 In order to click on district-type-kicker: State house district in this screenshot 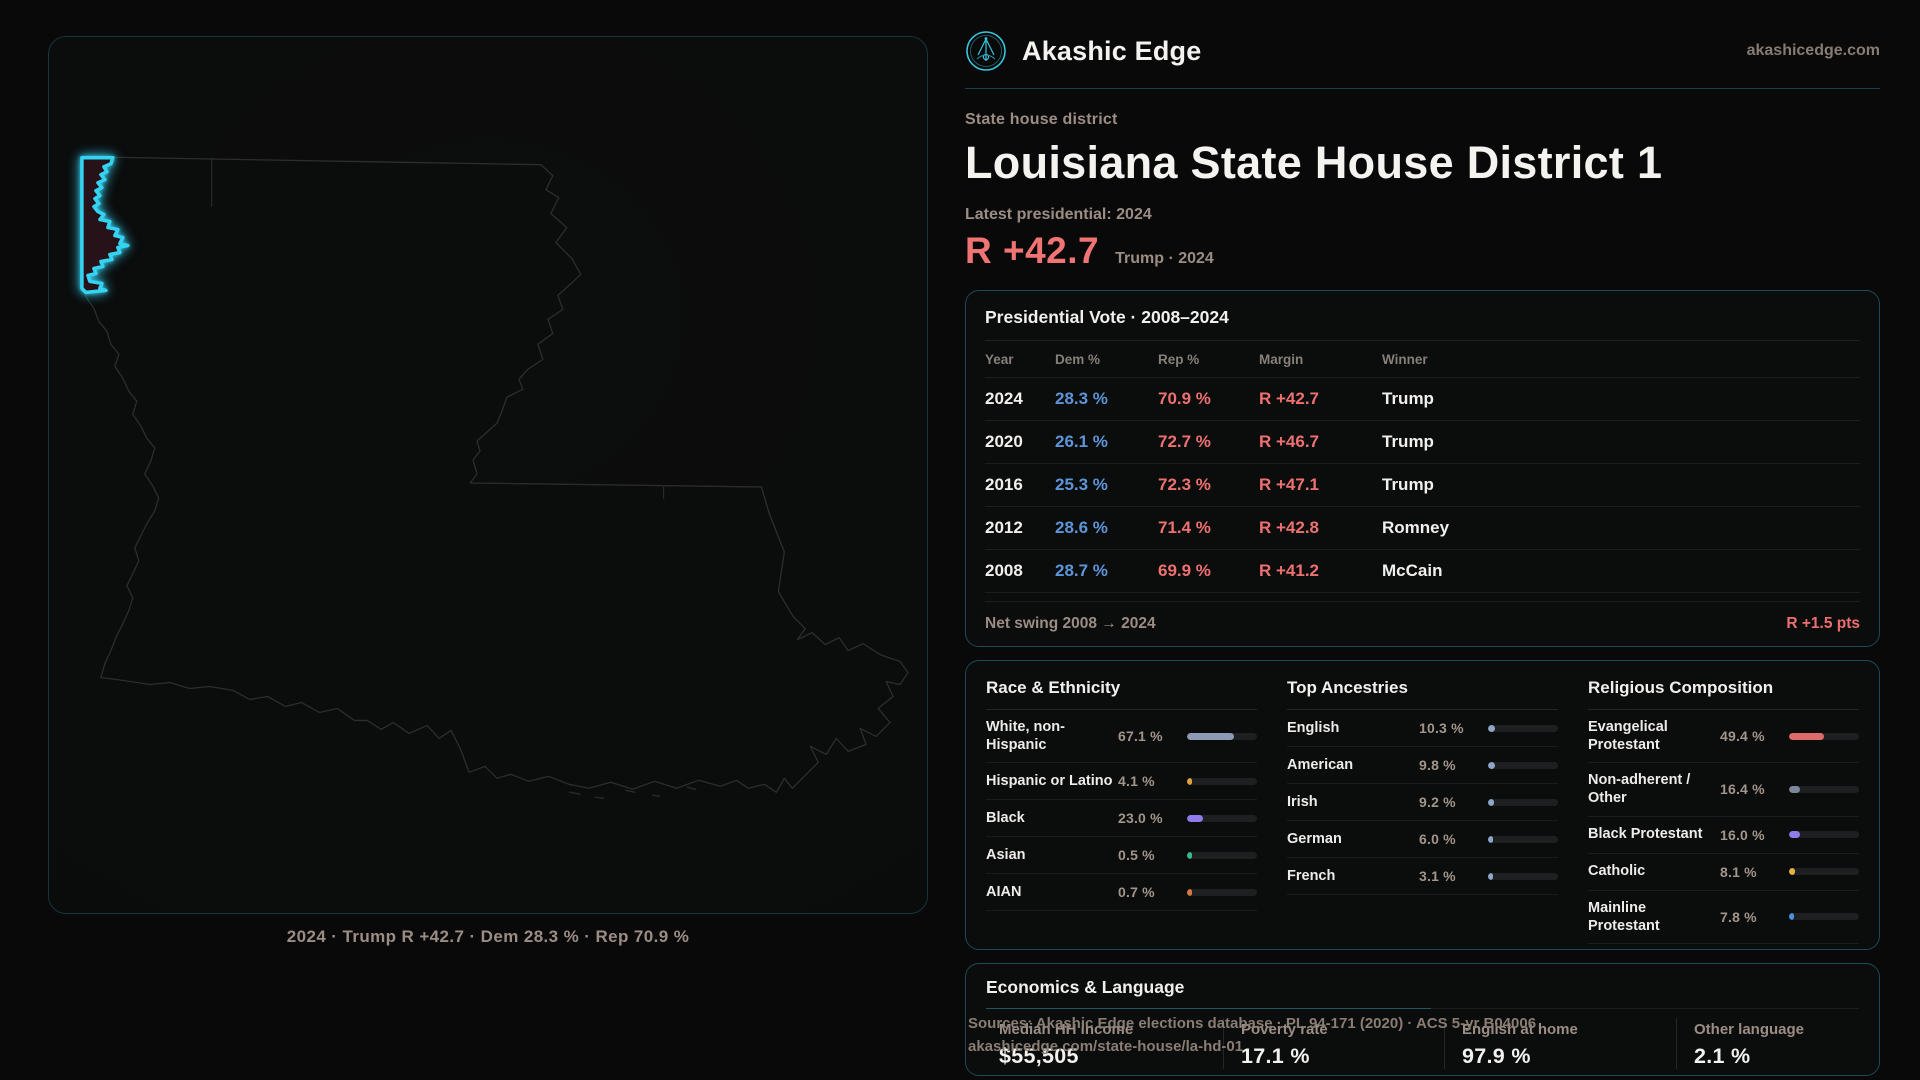, I will do `click(1041, 119)`.